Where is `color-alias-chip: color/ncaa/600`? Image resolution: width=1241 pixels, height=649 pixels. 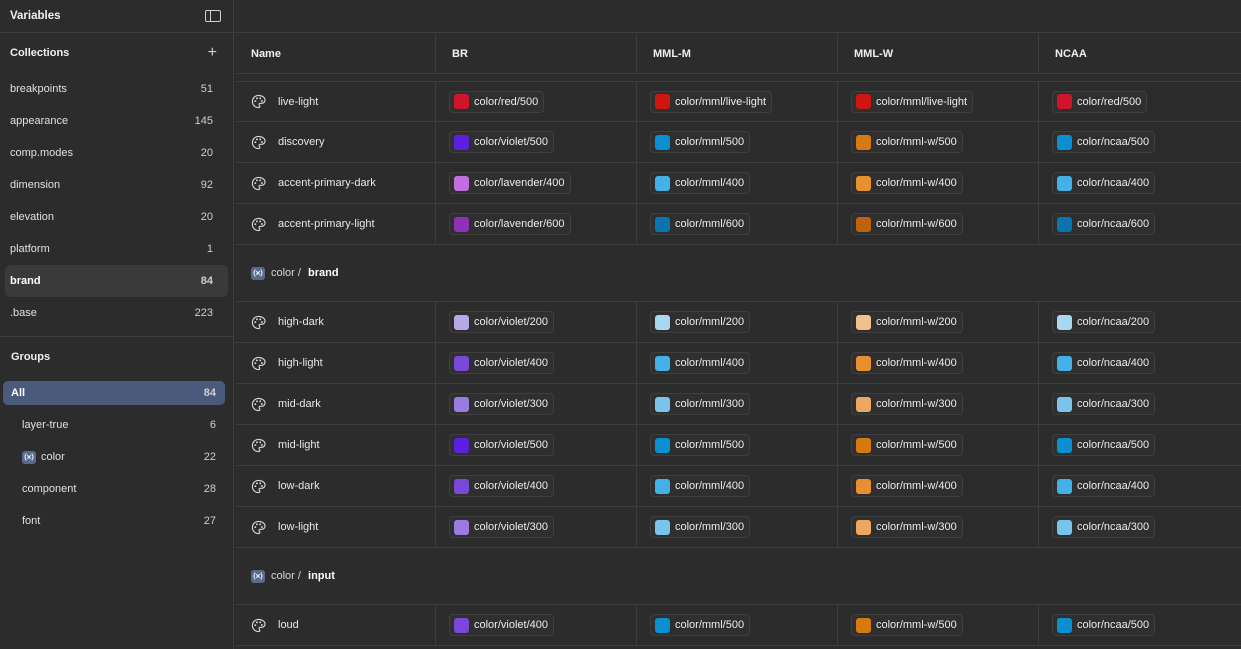
color-alias-chip: color/ncaa/600 is located at coordinates (1104, 224).